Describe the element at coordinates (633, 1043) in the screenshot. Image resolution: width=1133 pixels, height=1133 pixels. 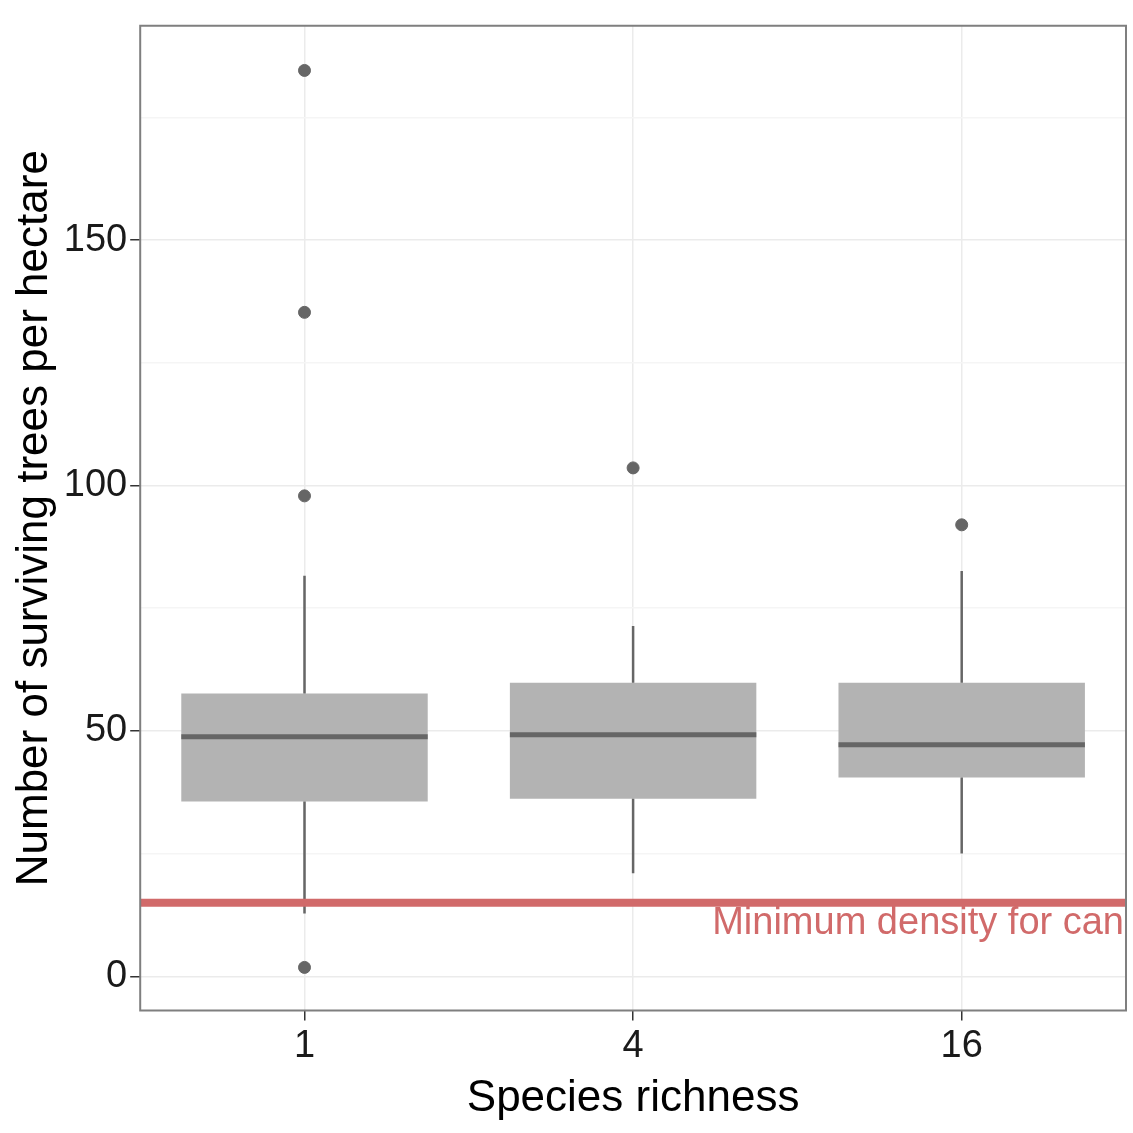
I see `x-tick-label: 4` at that location.